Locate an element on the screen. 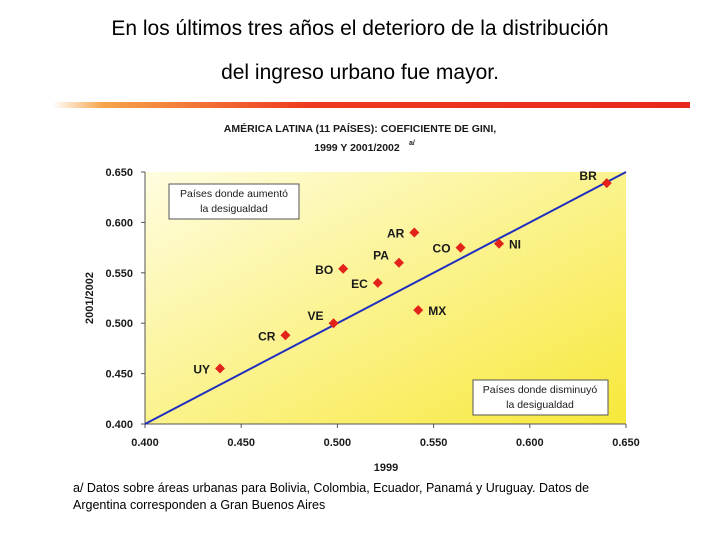 This screenshot has height=540, width=720. y-tick-label: 0.450 is located at coordinates (119, 375).